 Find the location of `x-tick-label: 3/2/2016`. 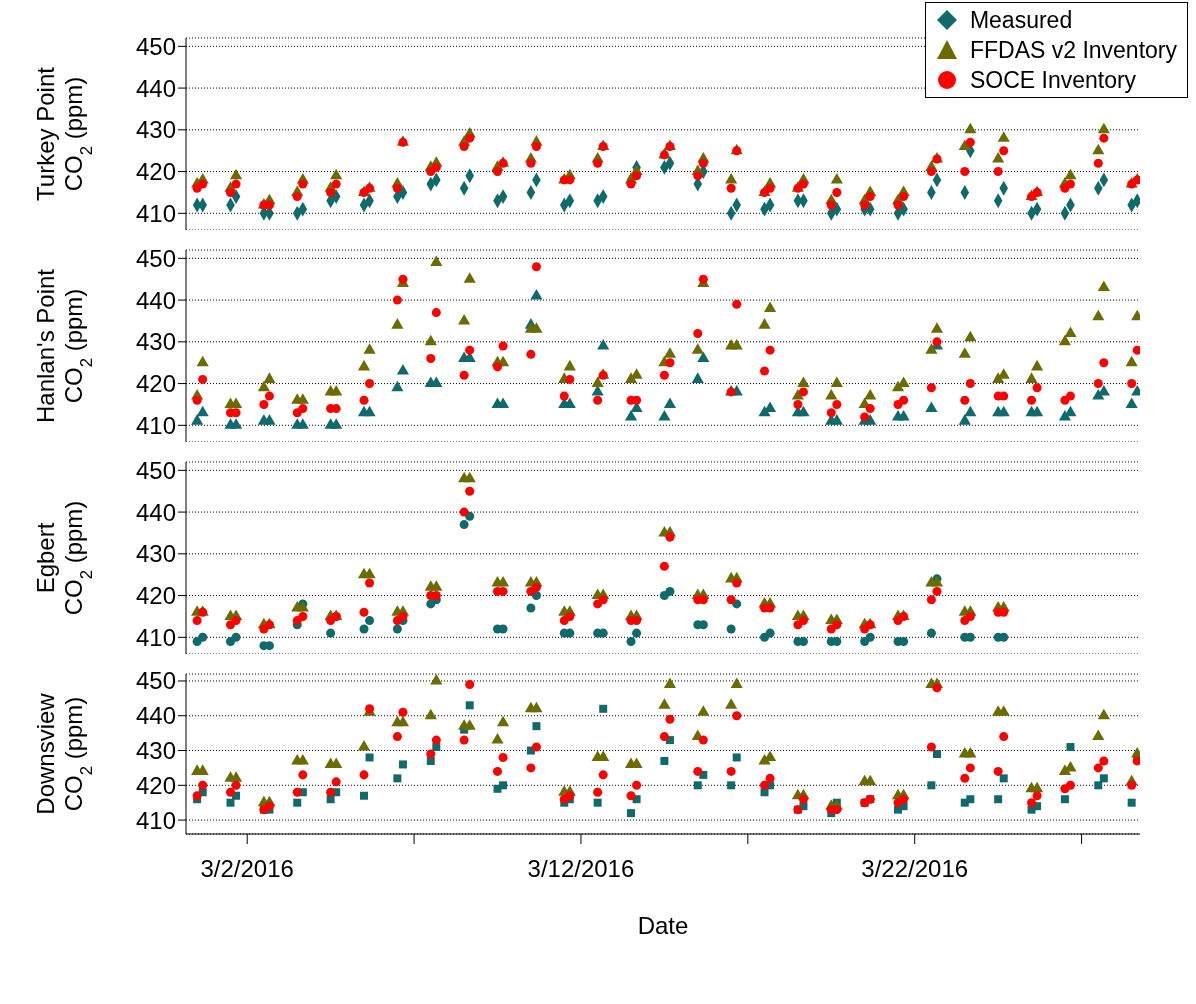

x-tick-label: 3/2/2016 is located at coordinates (247, 869).